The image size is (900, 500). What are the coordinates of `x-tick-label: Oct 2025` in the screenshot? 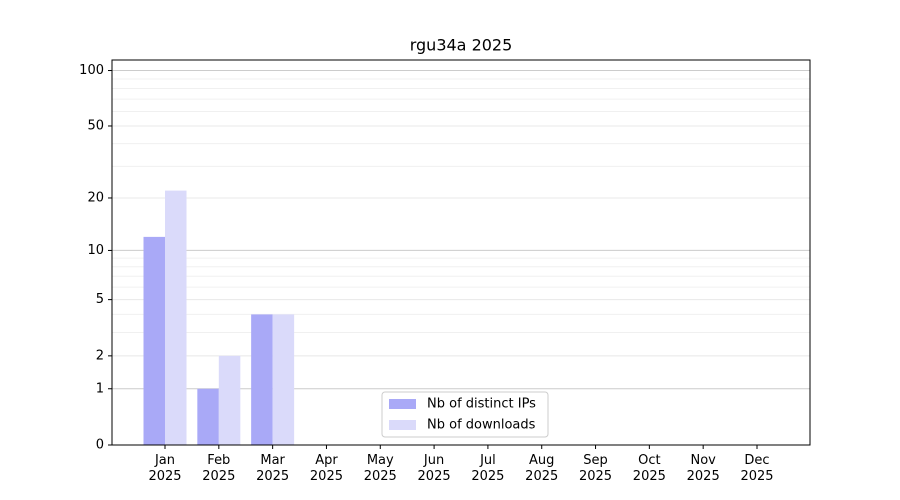 It's located at (649, 468).